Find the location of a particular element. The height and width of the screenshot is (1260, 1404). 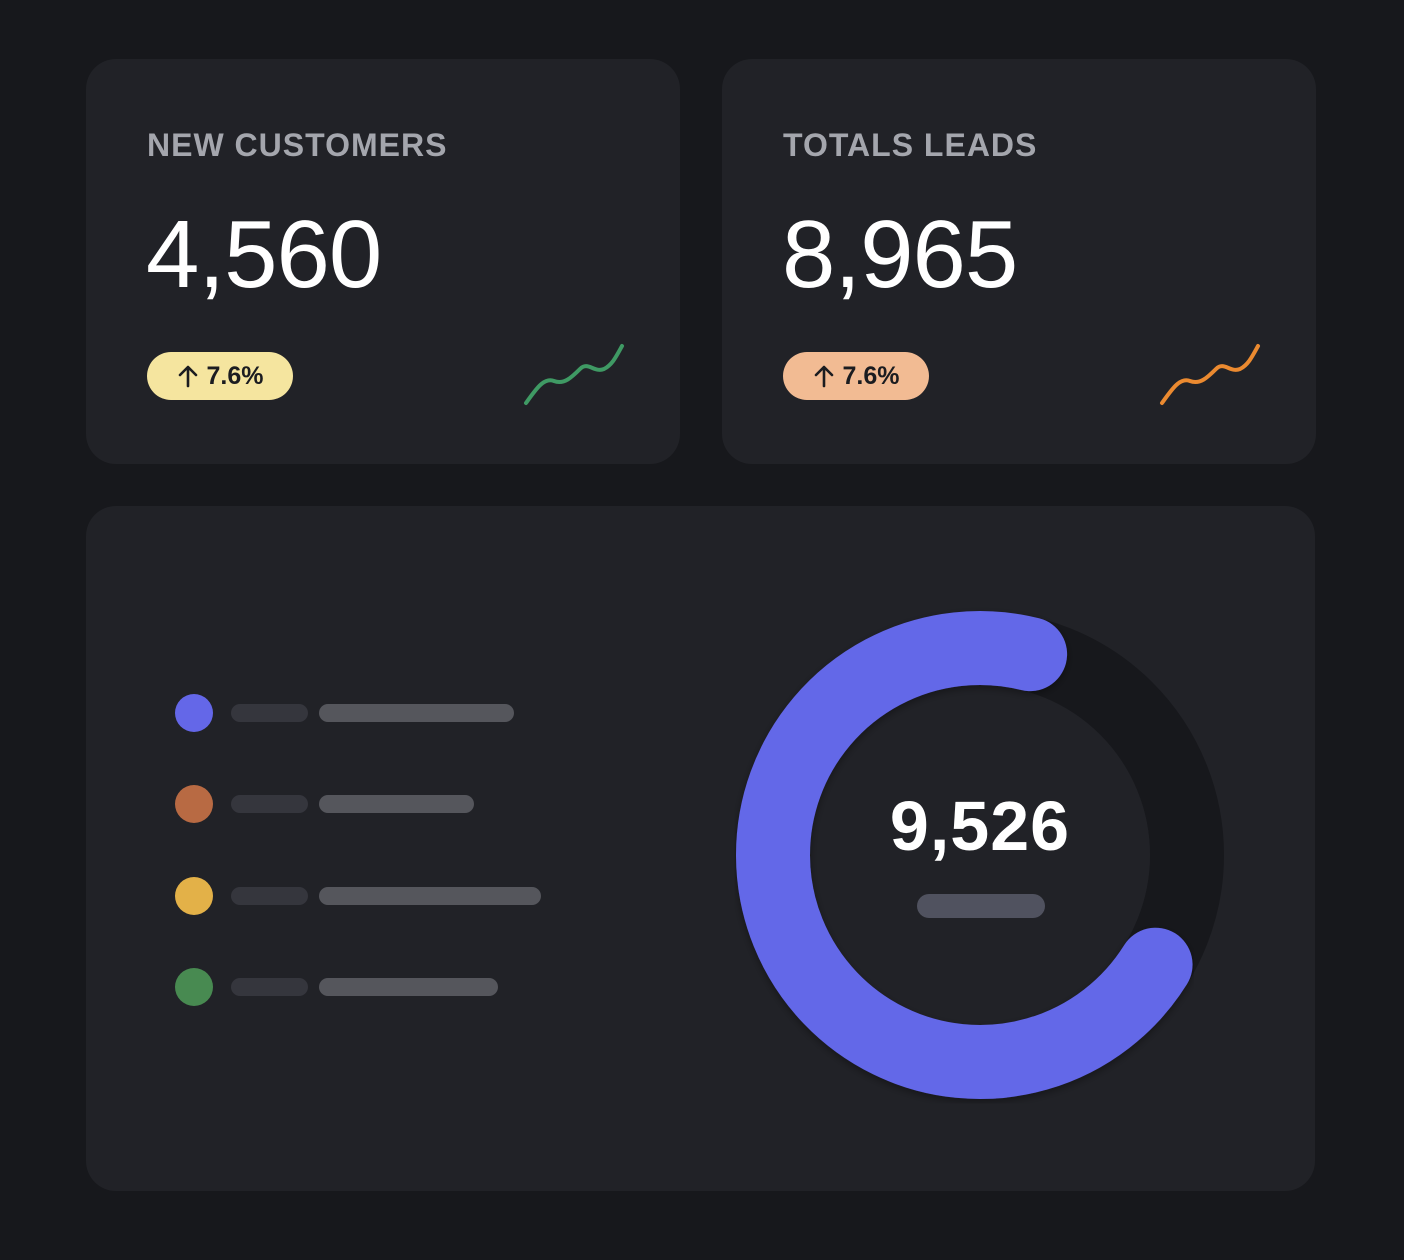

donut-chart is located at coordinates (980, 855).